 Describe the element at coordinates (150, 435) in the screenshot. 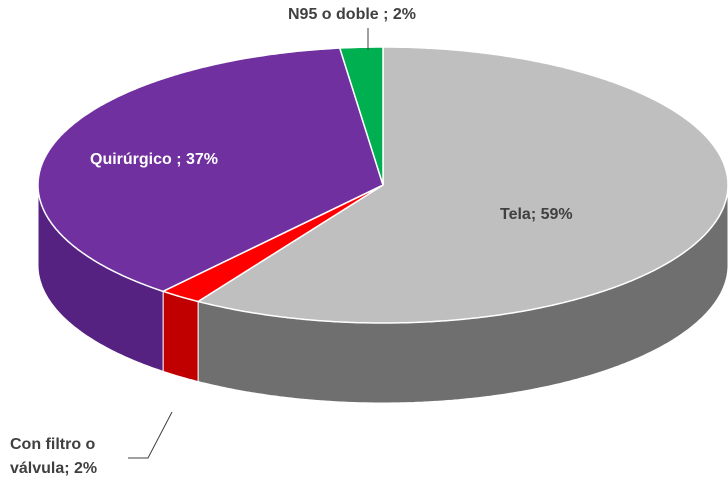

I see `leader-line` at that location.